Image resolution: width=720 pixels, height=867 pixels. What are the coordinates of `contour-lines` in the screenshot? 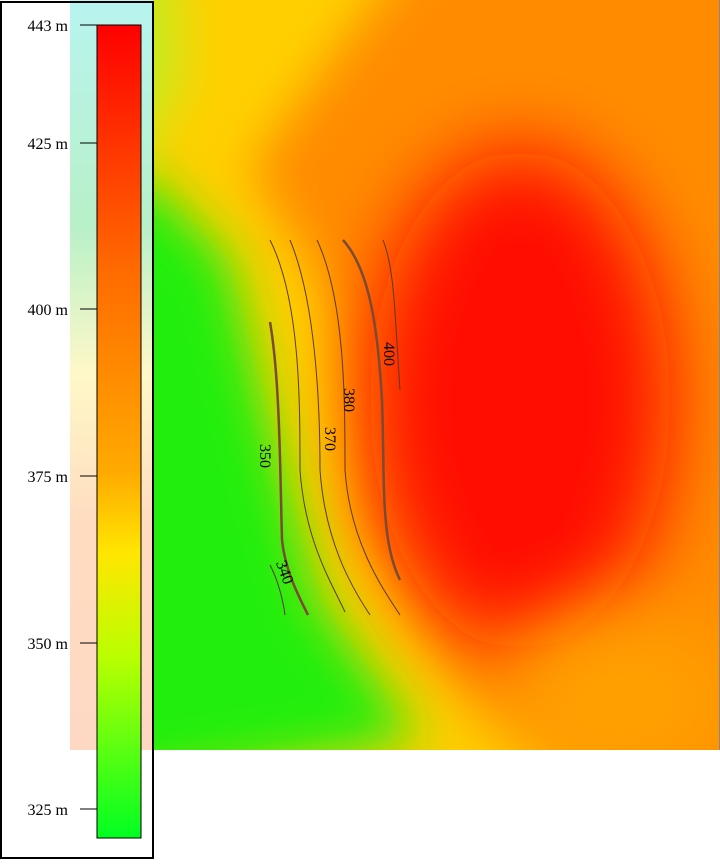 It's located at (335, 427).